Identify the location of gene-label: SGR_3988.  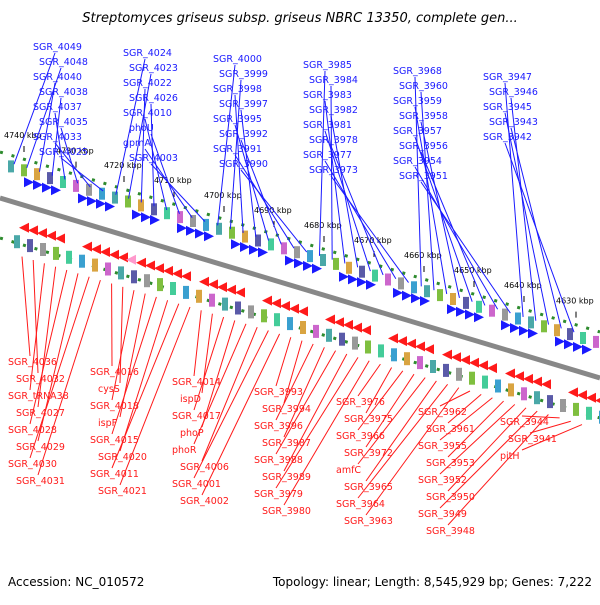
(278, 460).